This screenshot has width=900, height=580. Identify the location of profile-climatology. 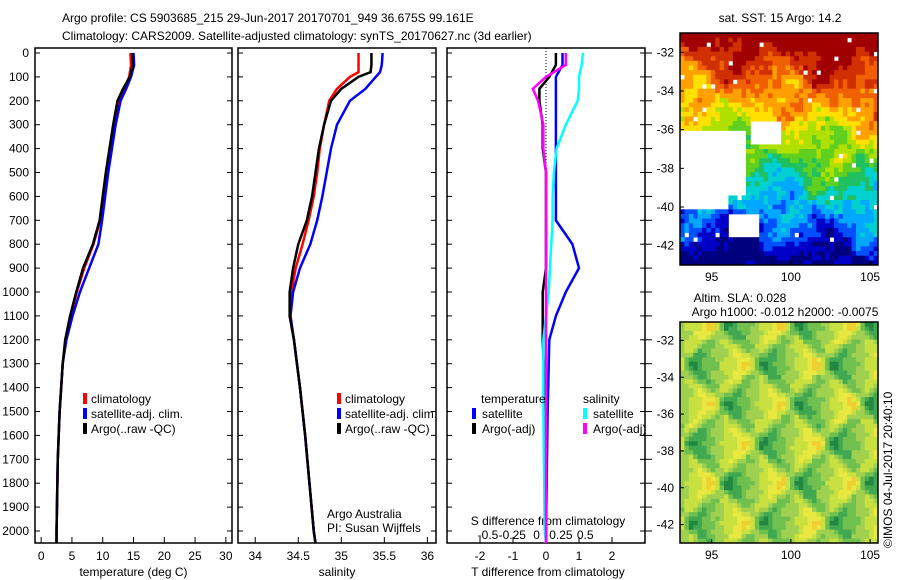
(94, 297).